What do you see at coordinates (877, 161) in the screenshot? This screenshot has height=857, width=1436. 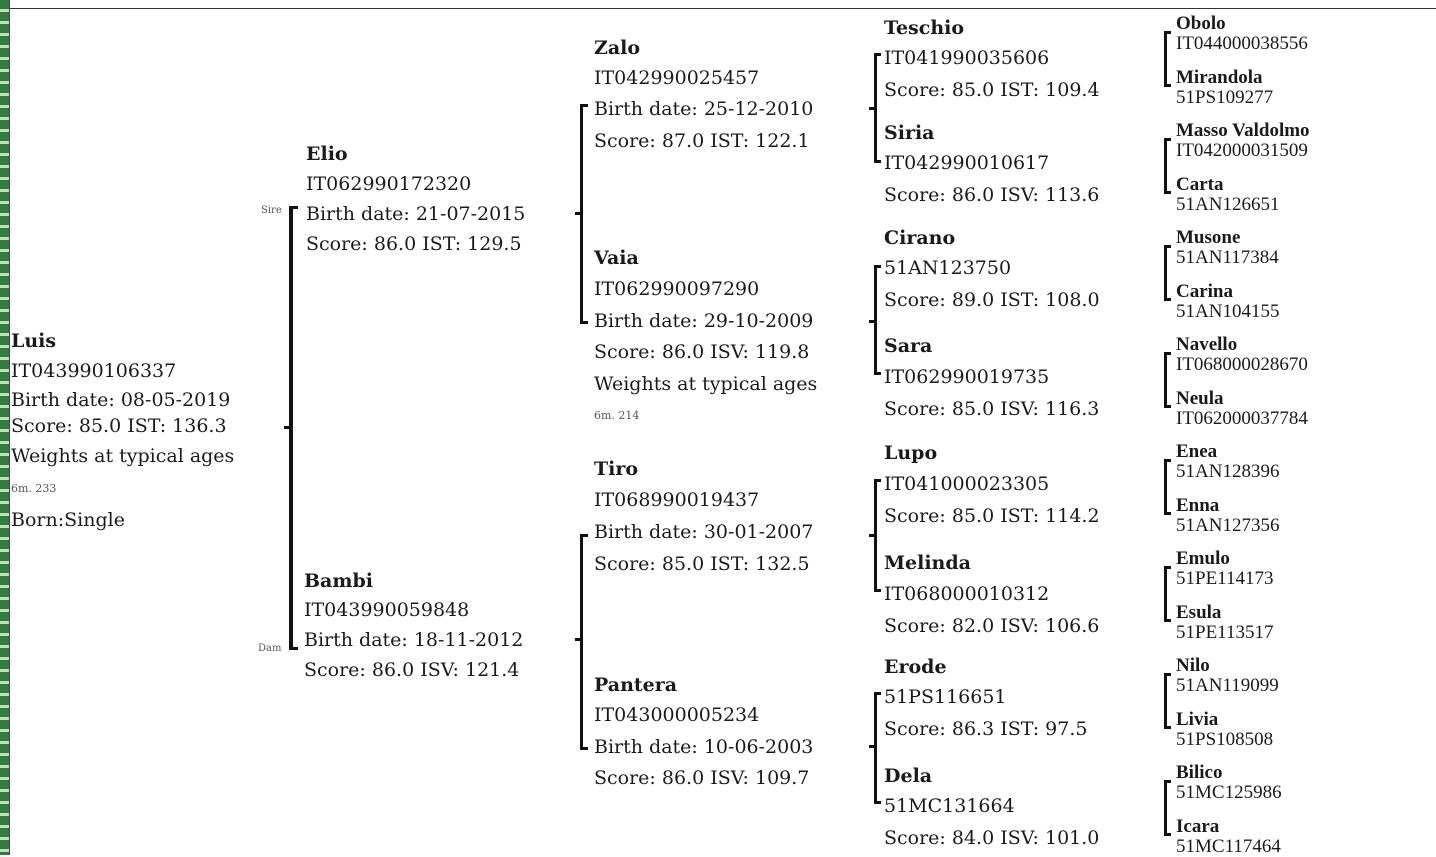 I see `gg-bracket-1-bottom` at bounding box center [877, 161].